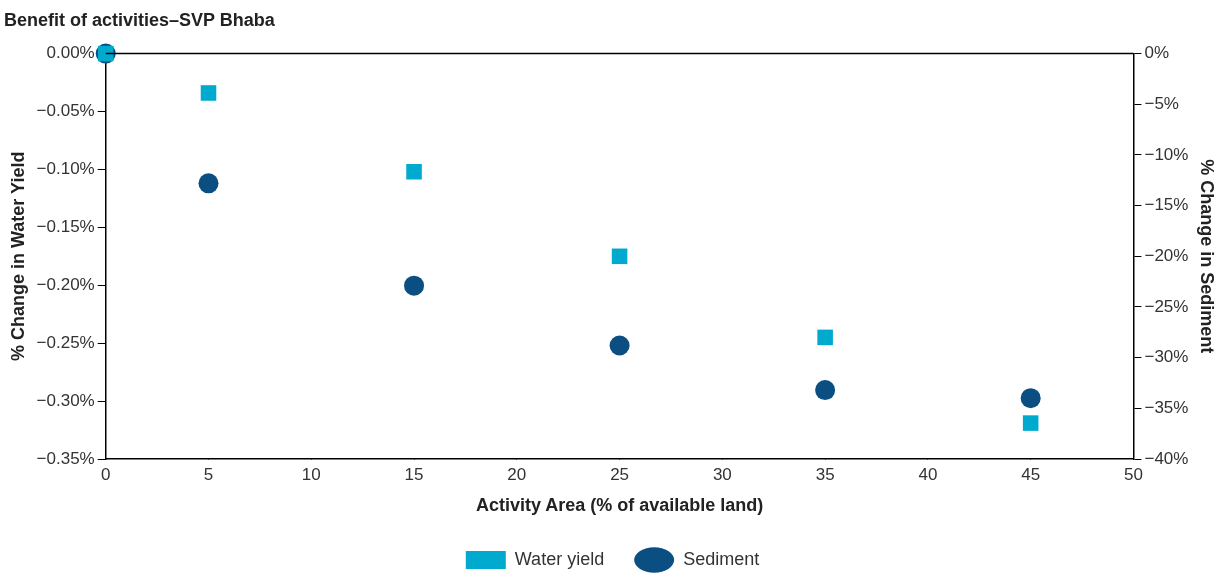  What do you see at coordinates (65, 458) in the screenshot?
I see `y-tick-label: −0.35%` at bounding box center [65, 458].